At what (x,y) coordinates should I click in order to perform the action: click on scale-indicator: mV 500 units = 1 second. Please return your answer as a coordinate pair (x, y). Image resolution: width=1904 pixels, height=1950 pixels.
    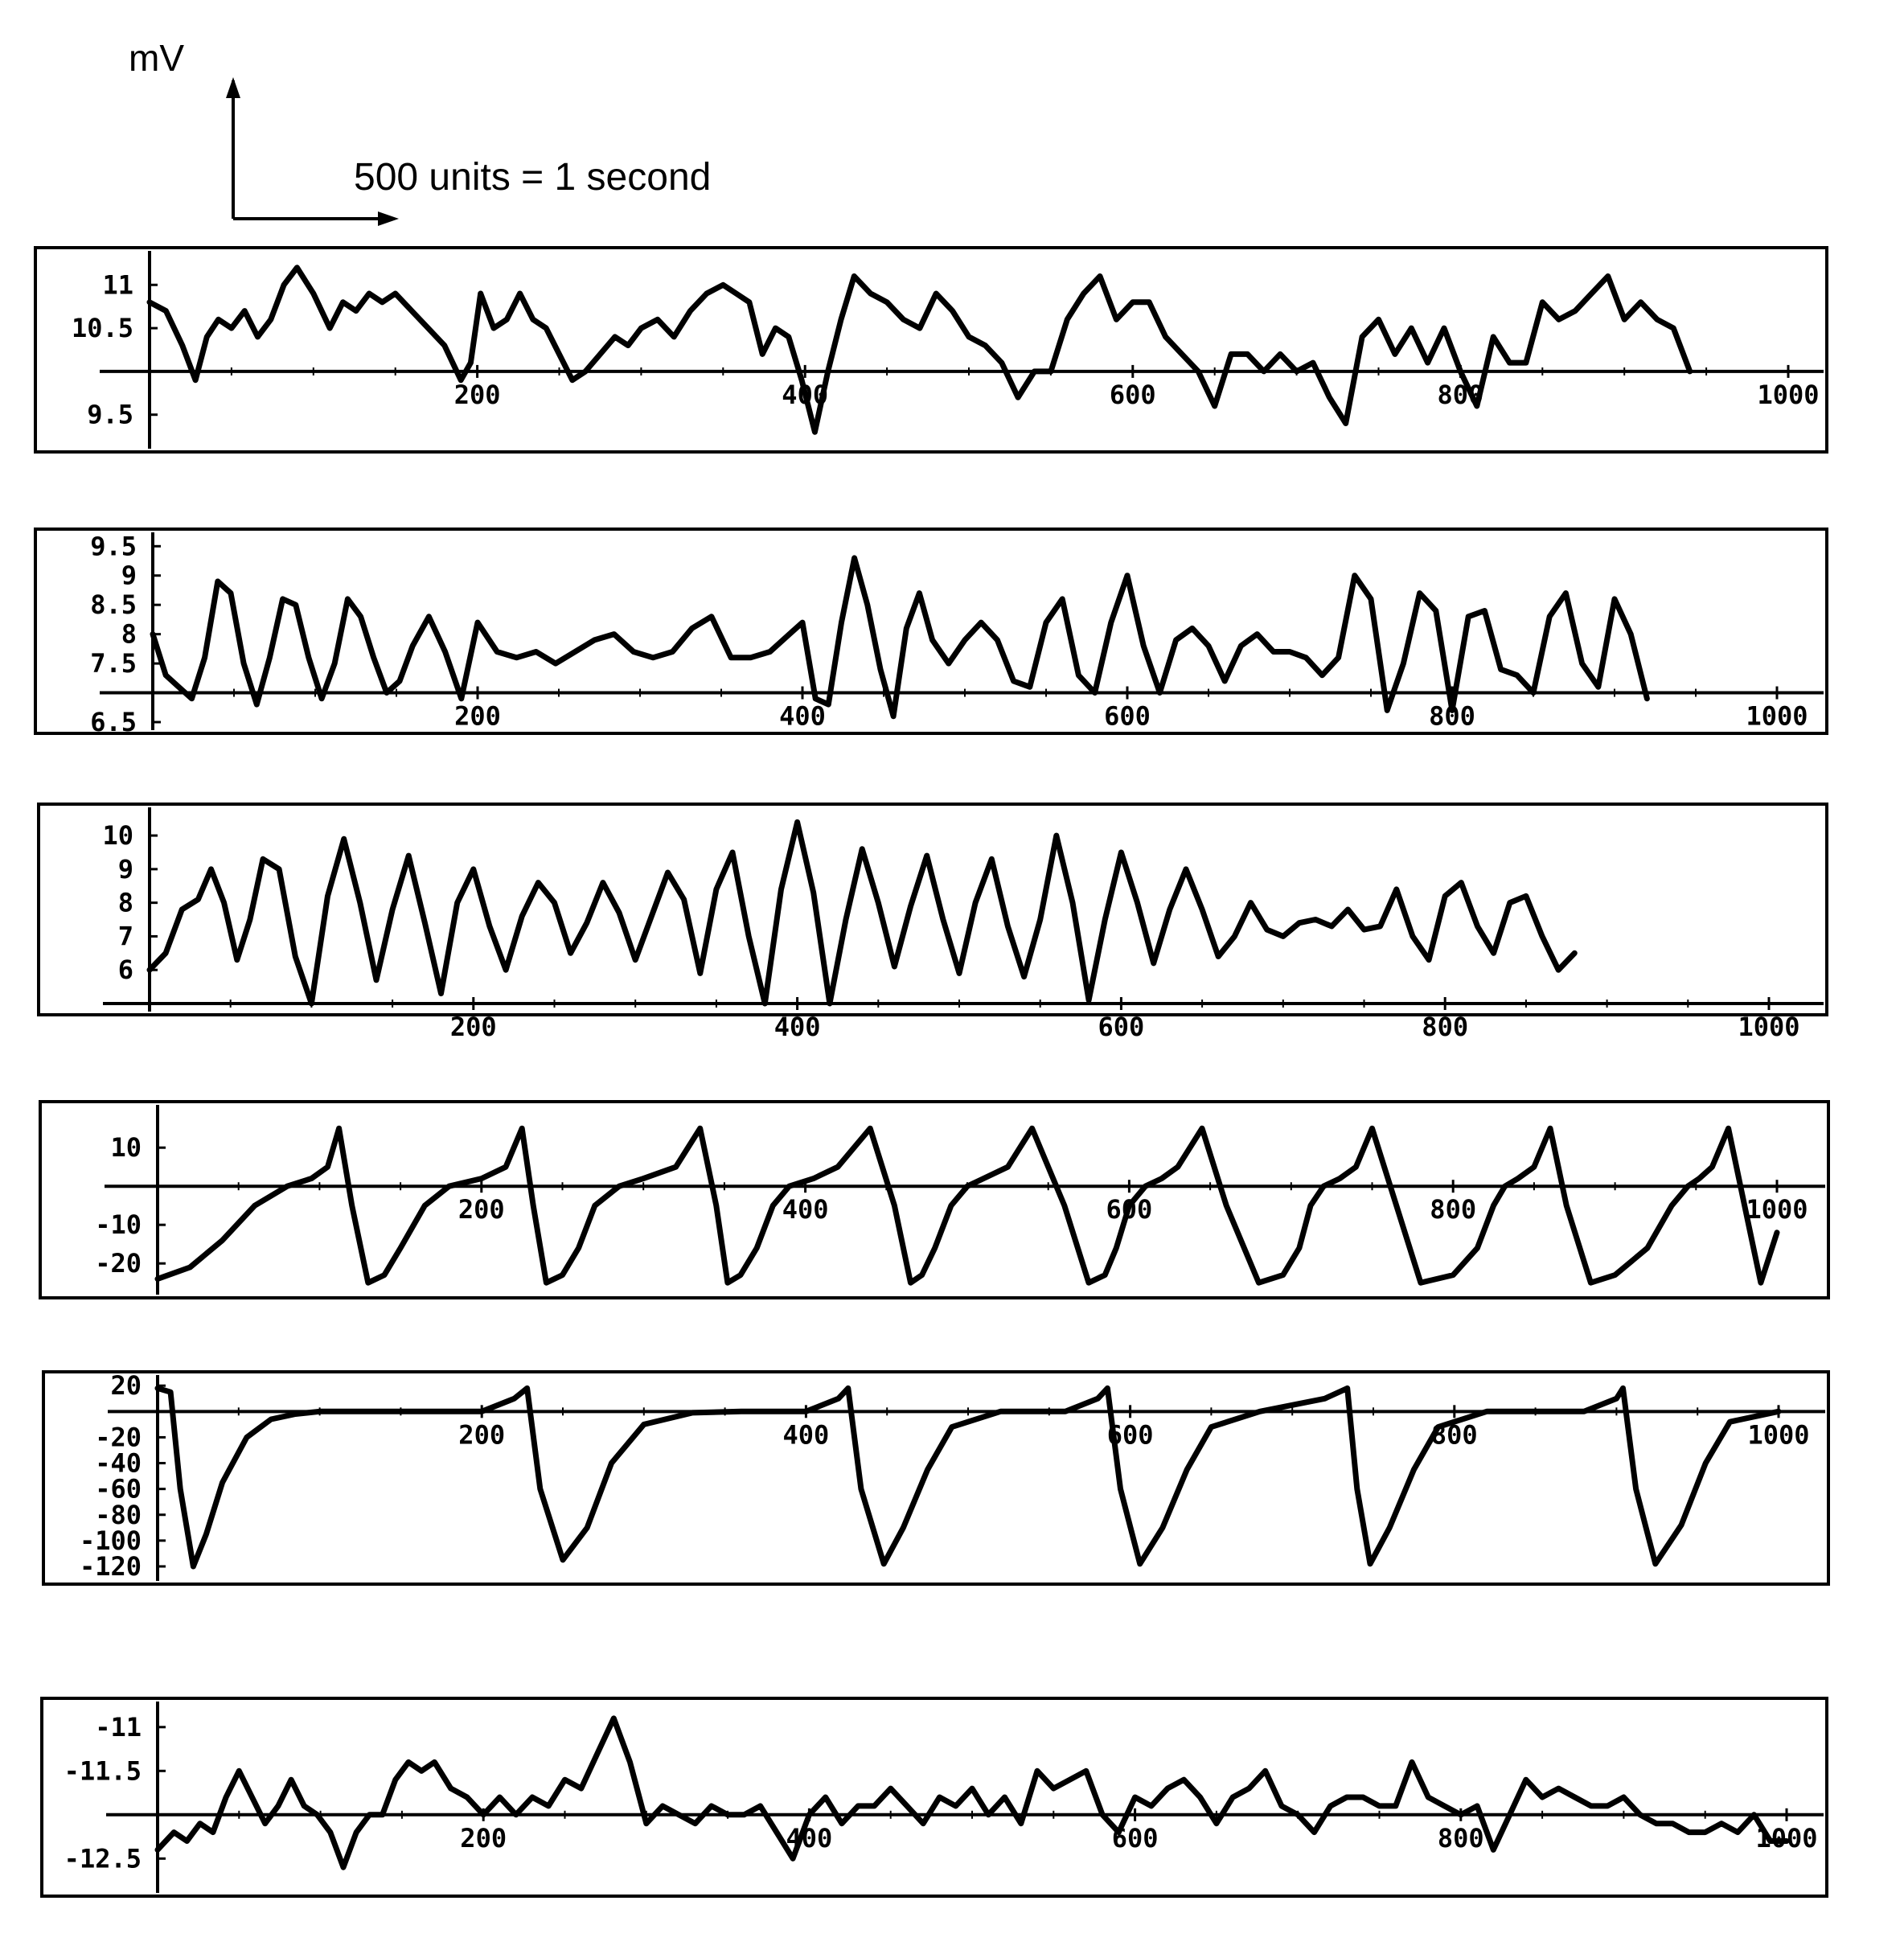
    Looking at the image, I should click on (420, 132).